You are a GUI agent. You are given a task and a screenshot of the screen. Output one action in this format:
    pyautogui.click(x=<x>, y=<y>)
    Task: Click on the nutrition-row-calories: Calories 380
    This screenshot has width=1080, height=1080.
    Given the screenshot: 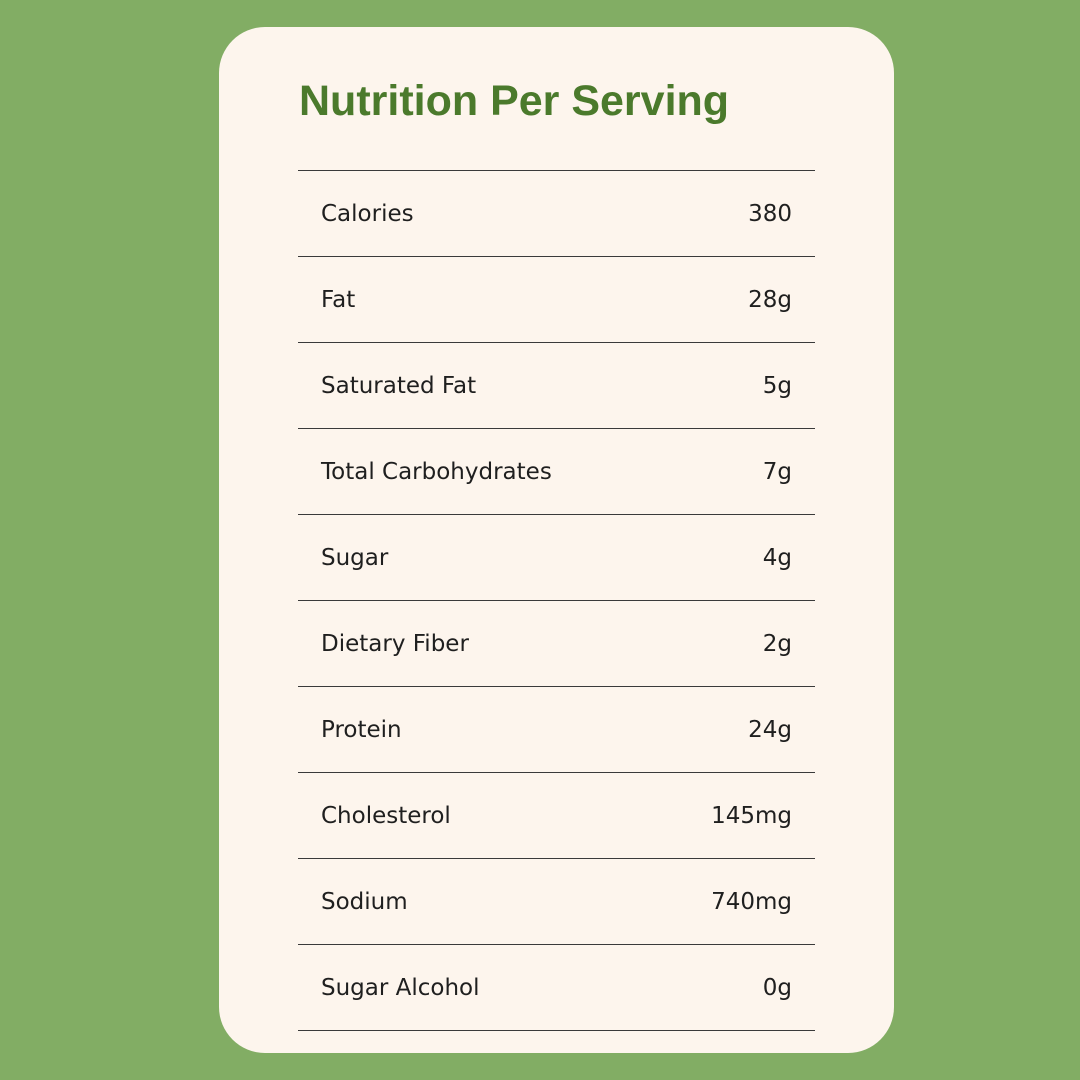 What is the action you would take?
    pyautogui.click(x=556, y=214)
    